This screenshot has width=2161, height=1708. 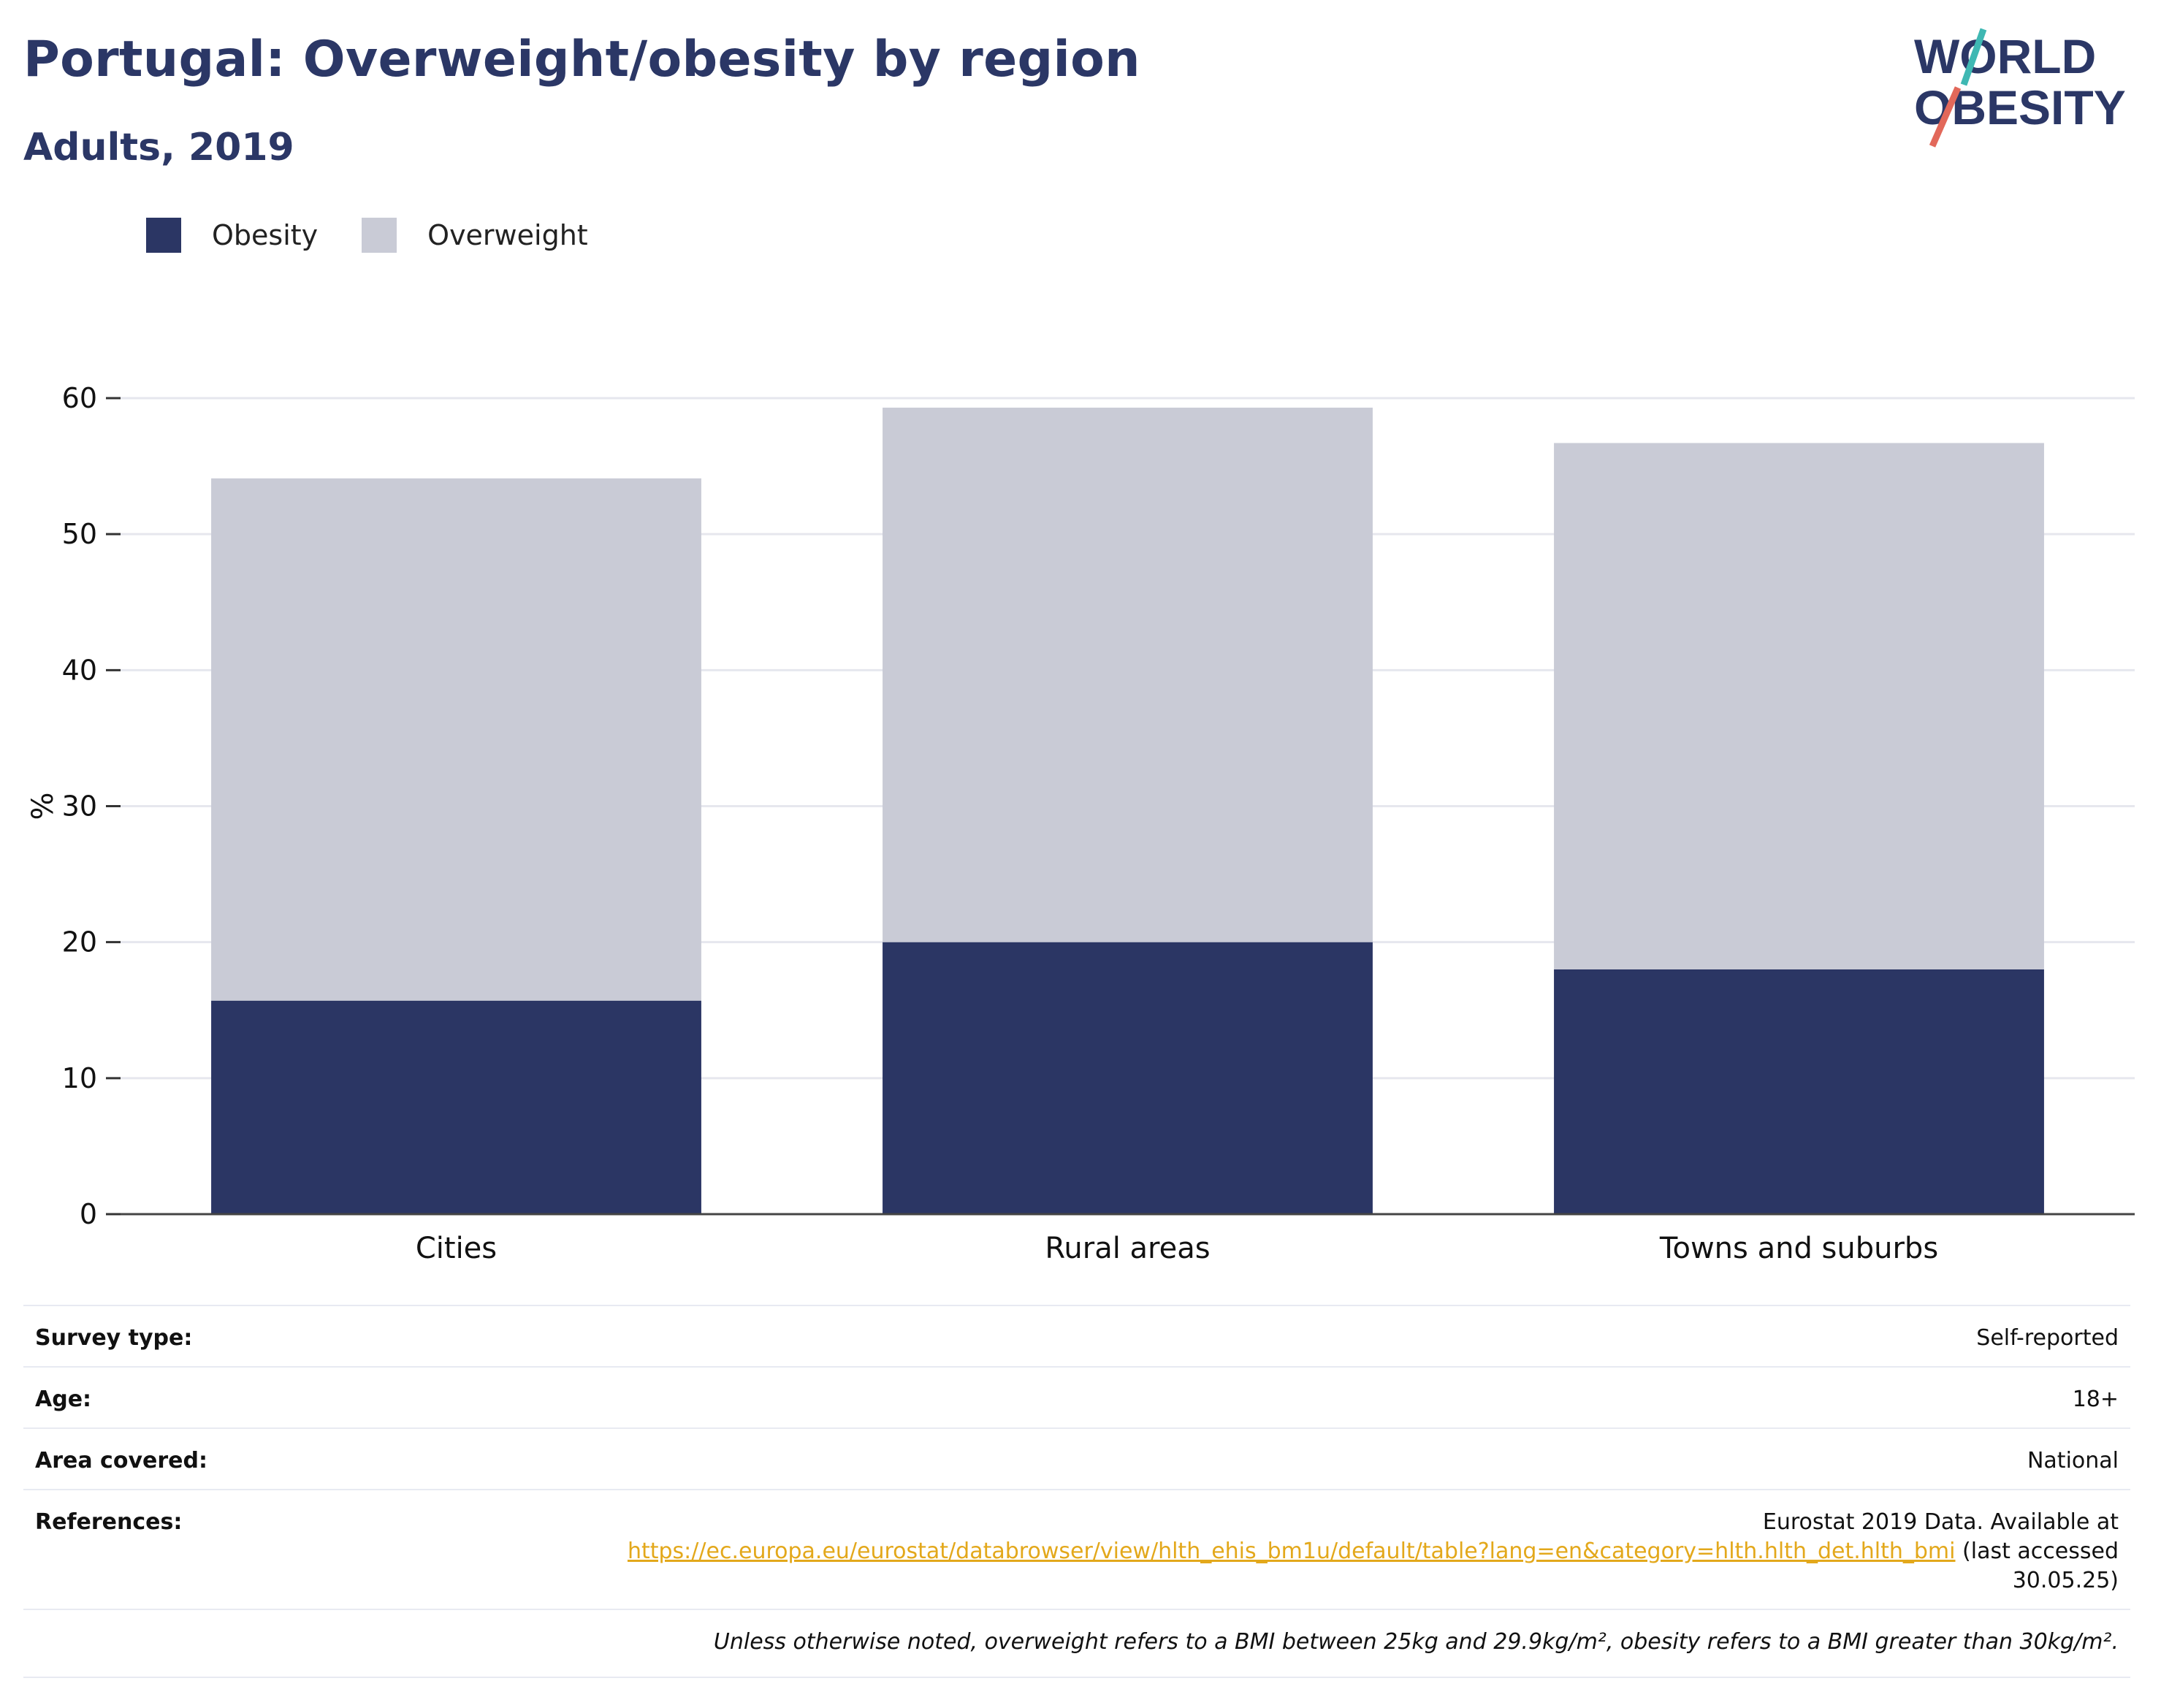 What do you see at coordinates (163, 235) in the screenshot?
I see `legend-swatch-obesity` at bounding box center [163, 235].